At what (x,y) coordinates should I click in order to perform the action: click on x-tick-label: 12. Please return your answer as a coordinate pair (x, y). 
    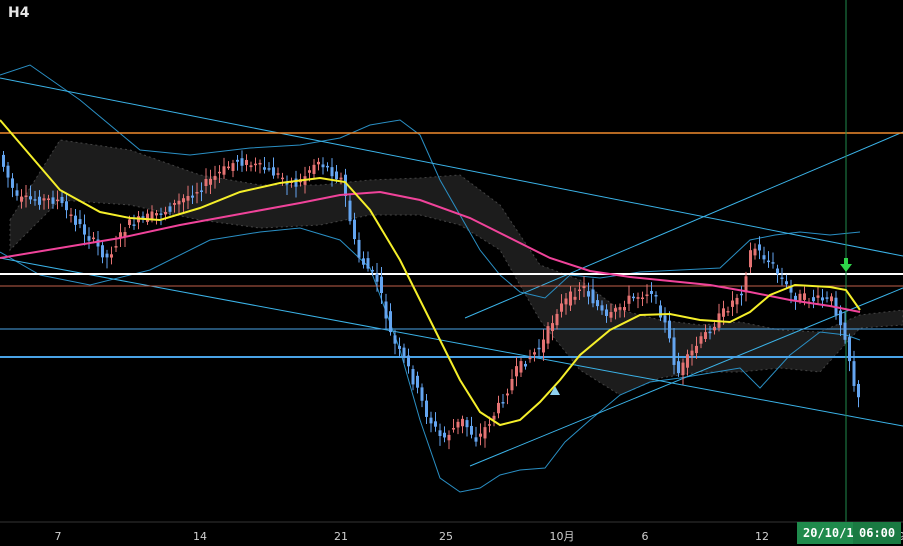
    Looking at the image, I should click on (762, 536).